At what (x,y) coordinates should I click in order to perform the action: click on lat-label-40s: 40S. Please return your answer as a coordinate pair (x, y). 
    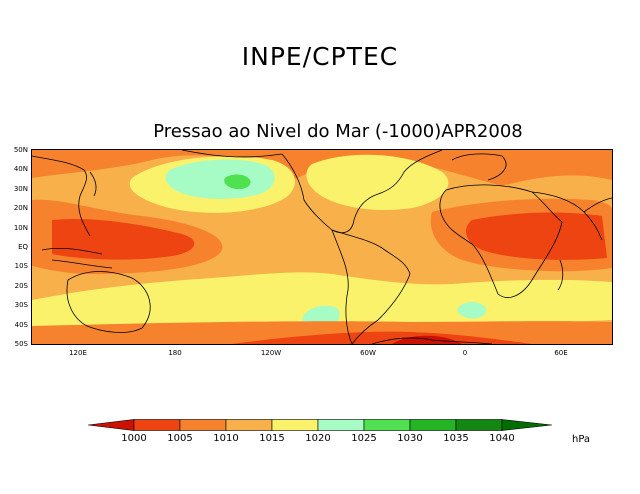
    Looking at the image, I should click on (21, 325).